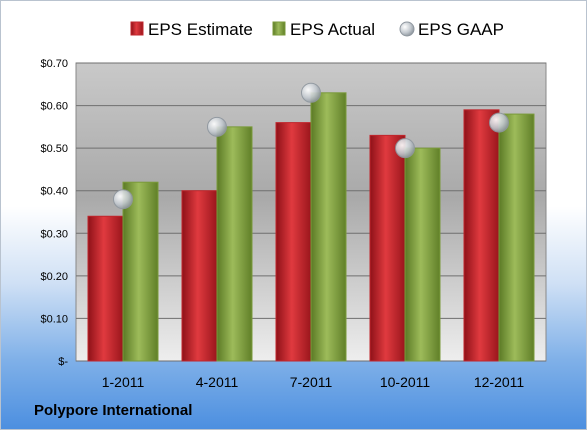 This screenshot has width=587, height=430. What do you see at coordinates (54, 319) in the screenshot?
I see `y-tick-label: $0.10` at bounding box center [54, 319].